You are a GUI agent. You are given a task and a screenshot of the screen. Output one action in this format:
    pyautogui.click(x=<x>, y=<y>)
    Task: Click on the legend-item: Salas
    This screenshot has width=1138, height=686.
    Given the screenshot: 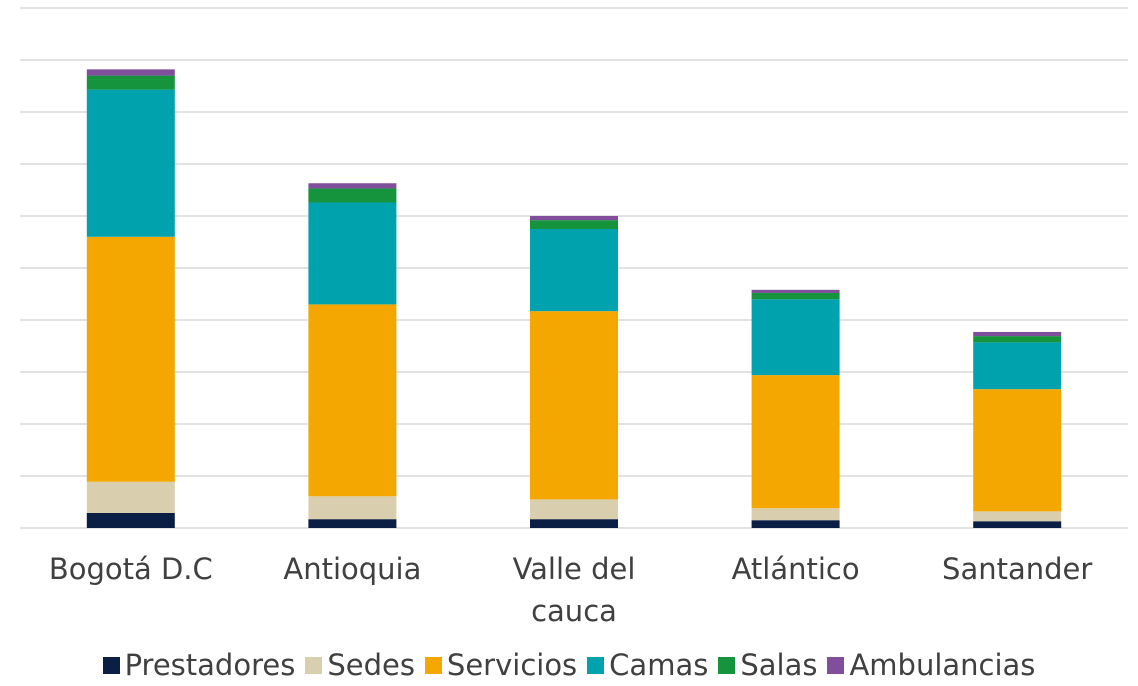 What is the action you would take?
    pyautogui.click(x=767, y=665)
    